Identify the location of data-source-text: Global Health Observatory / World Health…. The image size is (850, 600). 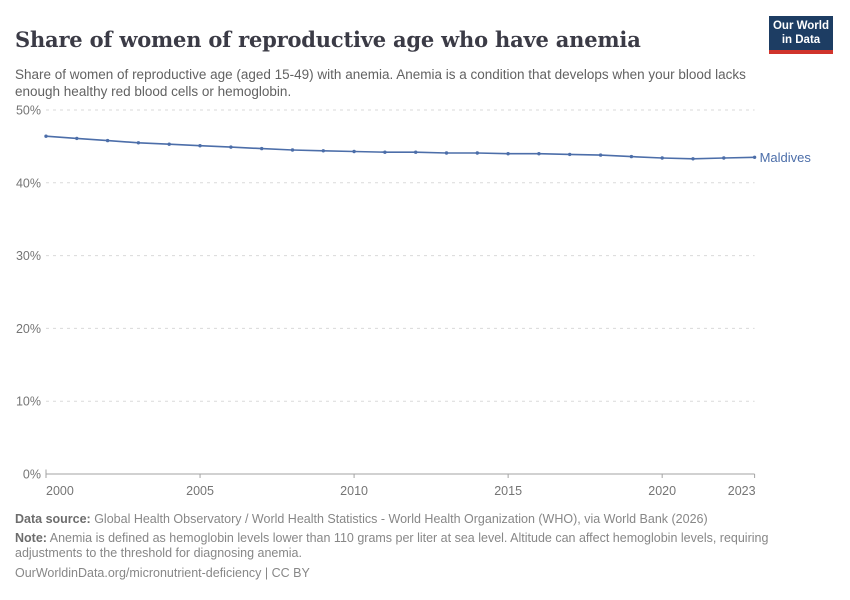
(399, 519).